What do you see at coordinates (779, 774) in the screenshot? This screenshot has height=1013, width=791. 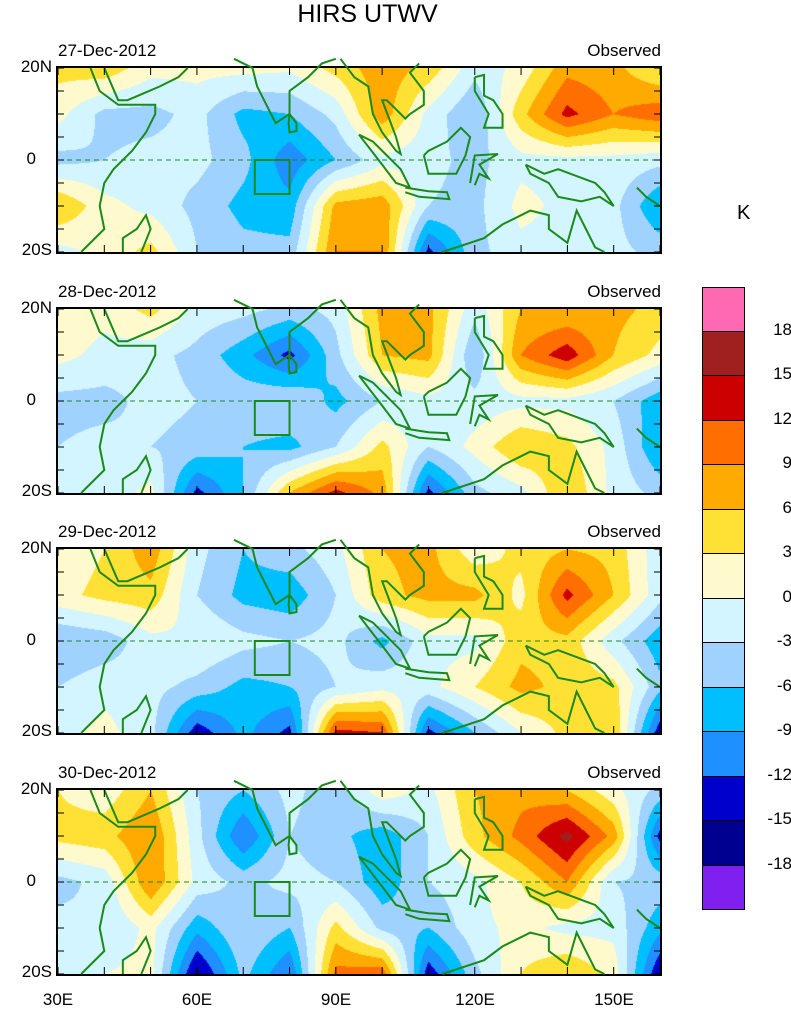 I see `colorbar-label: -12` at bounding box center [779, 774].